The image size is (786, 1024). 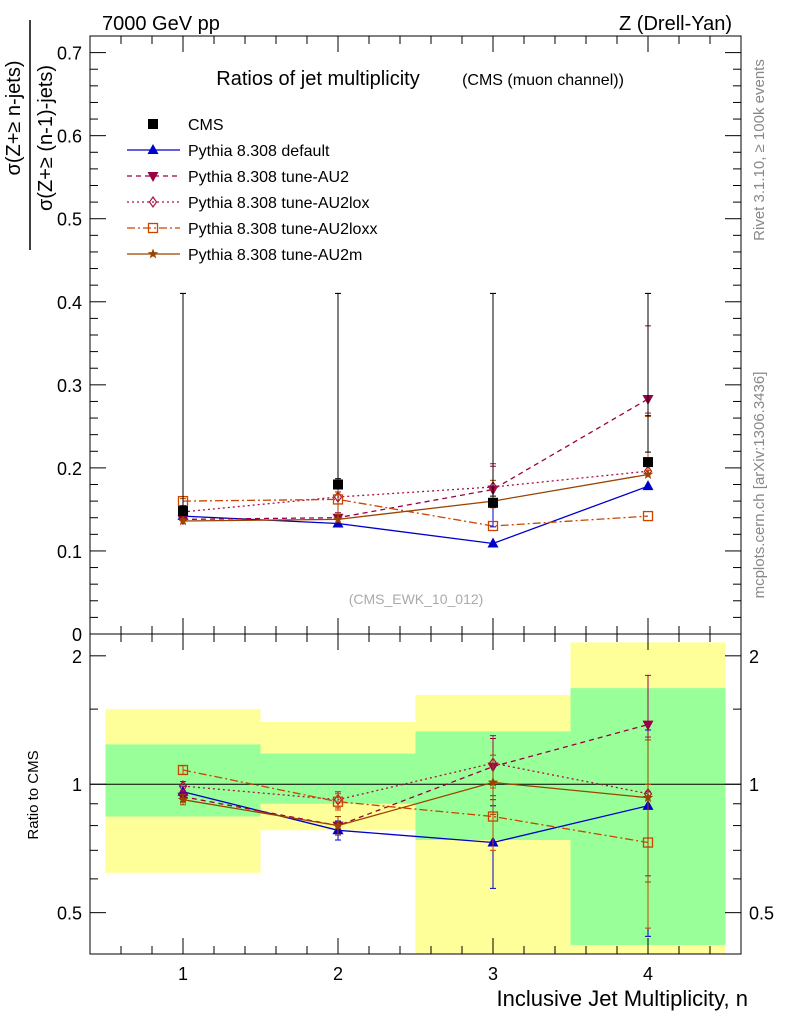 I want to click on ratio-y-tick-label-right: 2, so click(x=754, y=657).